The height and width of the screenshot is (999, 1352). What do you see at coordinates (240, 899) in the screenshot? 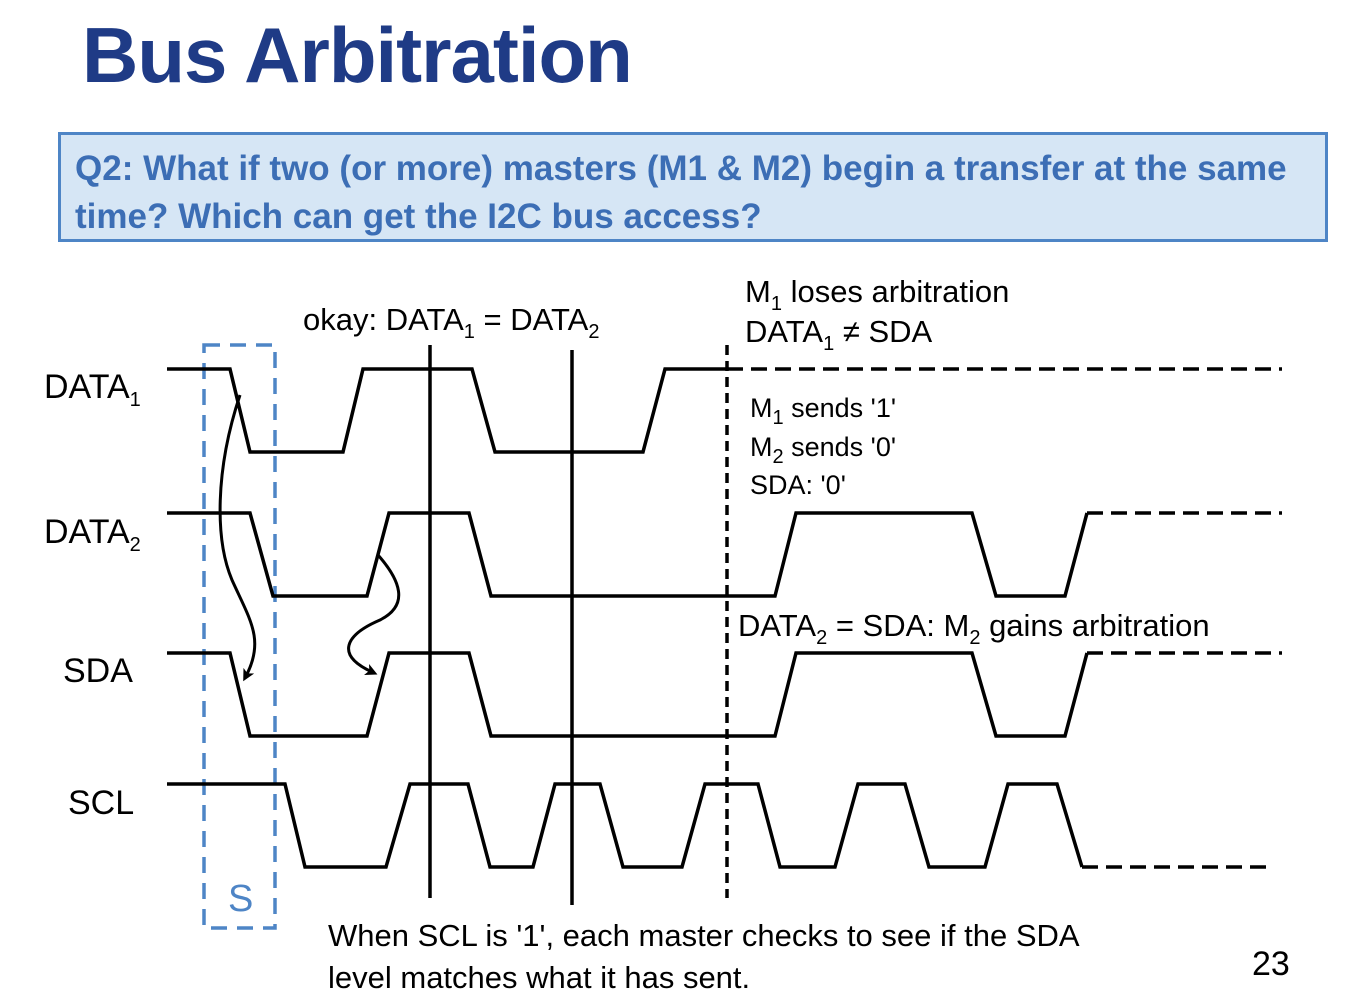
I see `start-label: S` at bounding box center [240, 899].